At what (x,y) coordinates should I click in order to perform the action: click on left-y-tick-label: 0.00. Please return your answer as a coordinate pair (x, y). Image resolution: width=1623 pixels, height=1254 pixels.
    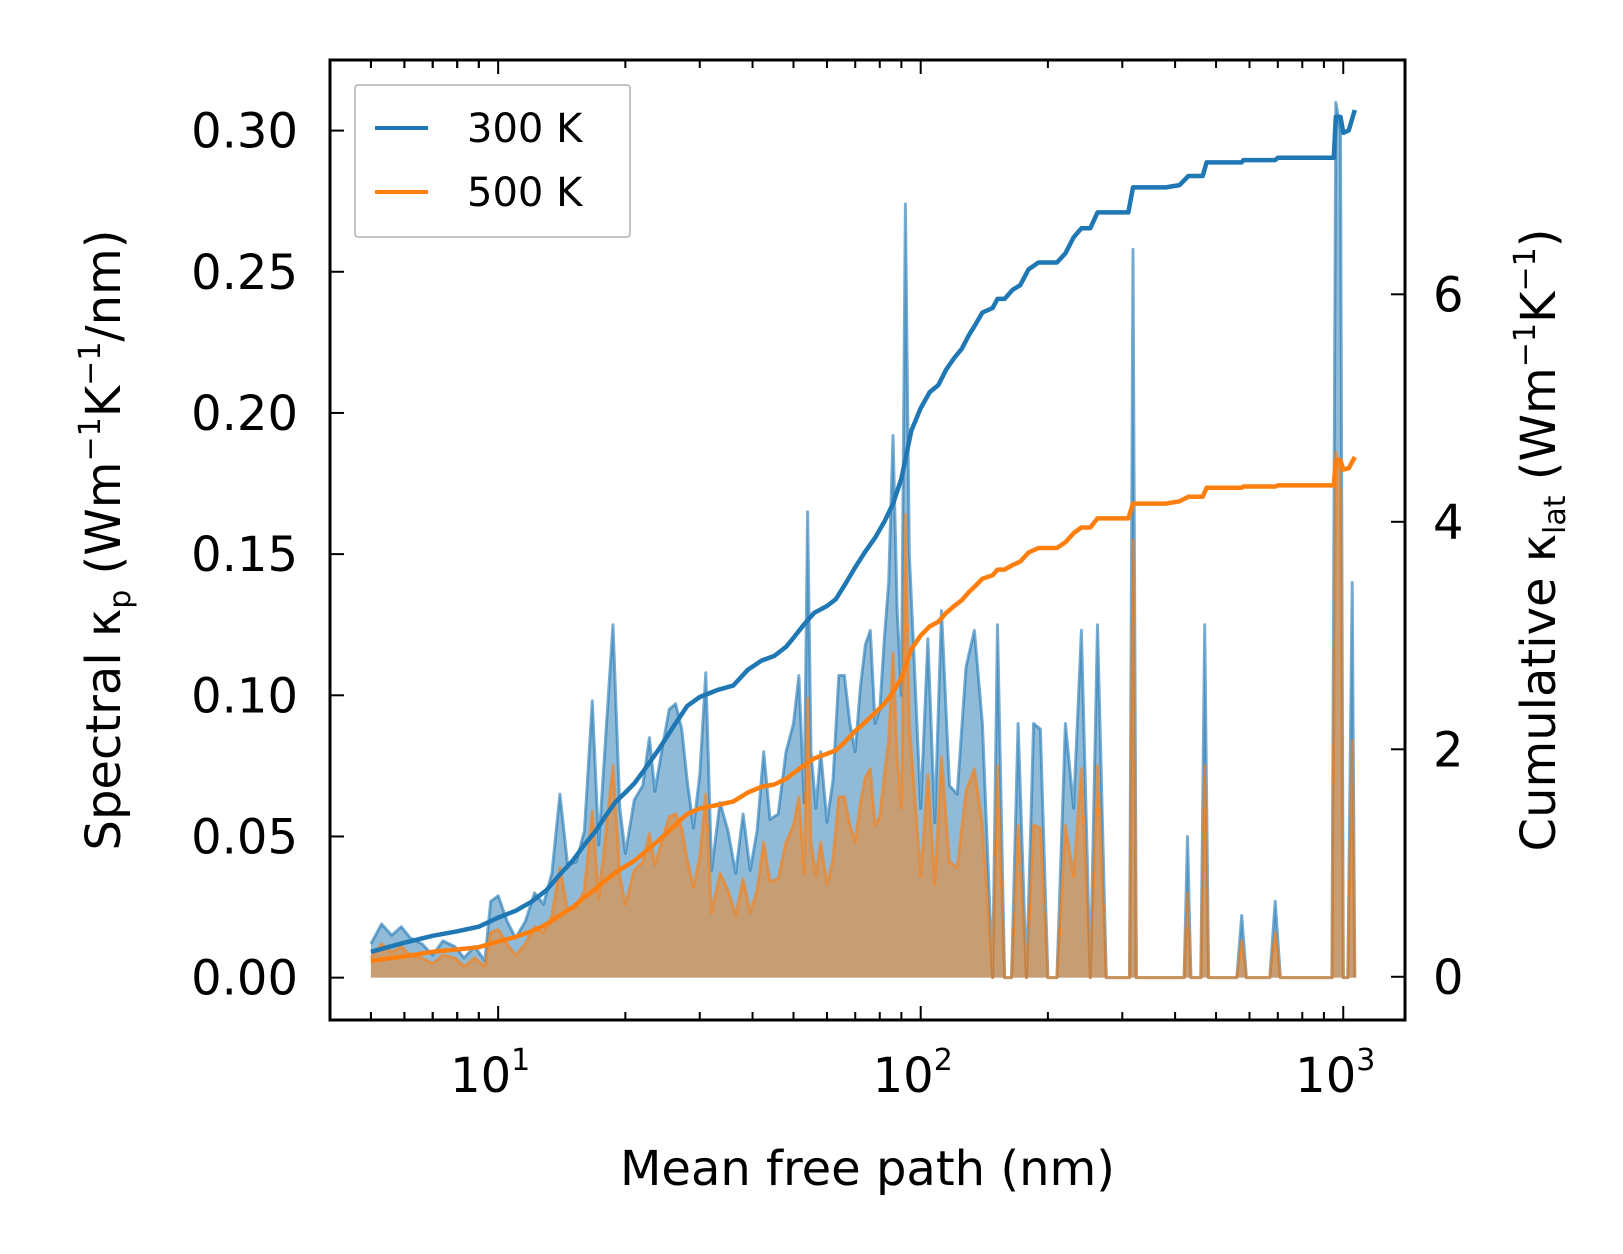
    Looking at the image, I should click on (244, 979).